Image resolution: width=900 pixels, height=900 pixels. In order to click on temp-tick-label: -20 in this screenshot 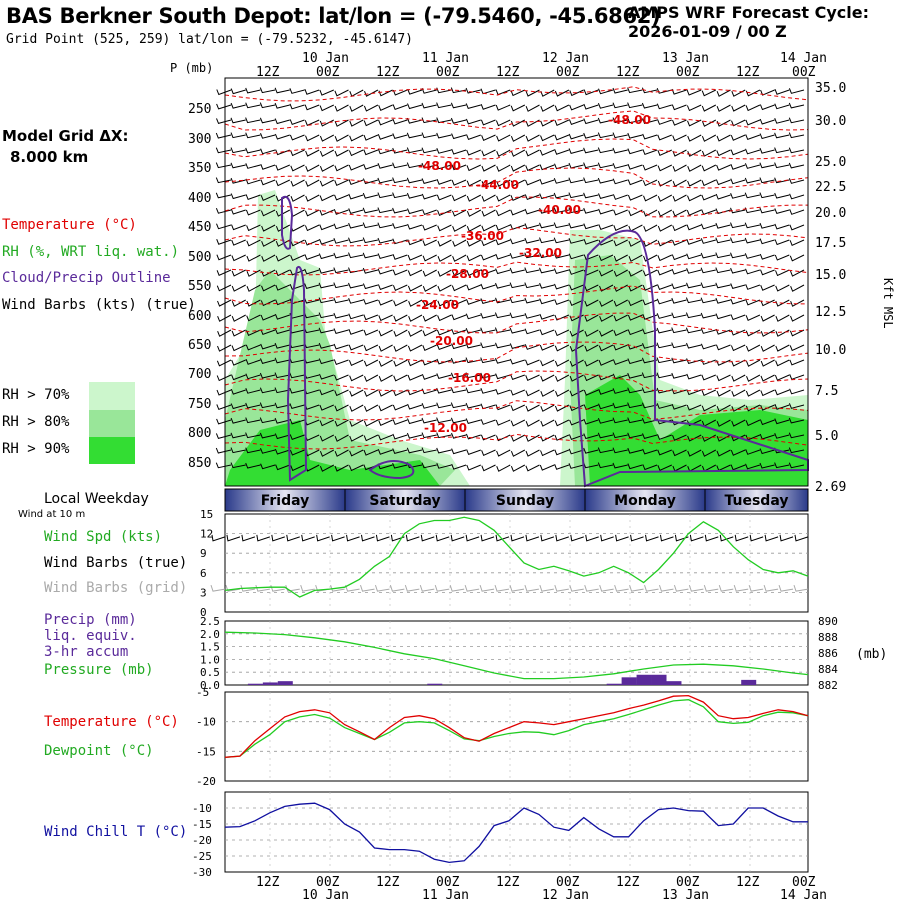, I will do `click(206, 781)`.